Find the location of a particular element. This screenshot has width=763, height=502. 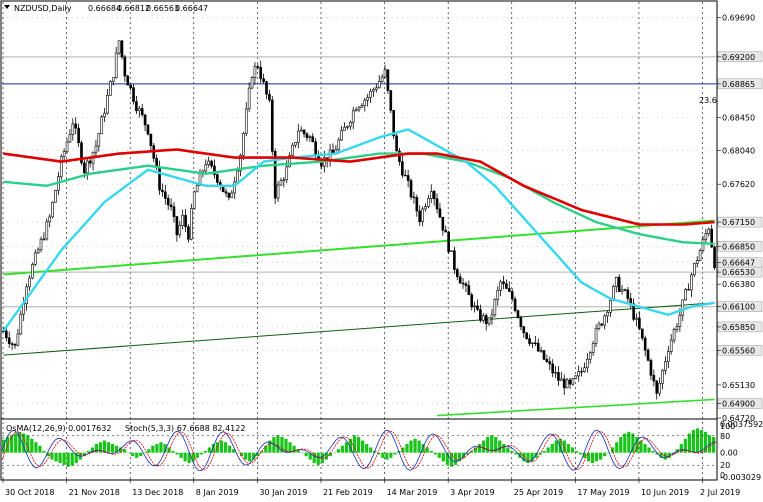

price-tick-label: 0.66380 is located at coordinates (738, 284).